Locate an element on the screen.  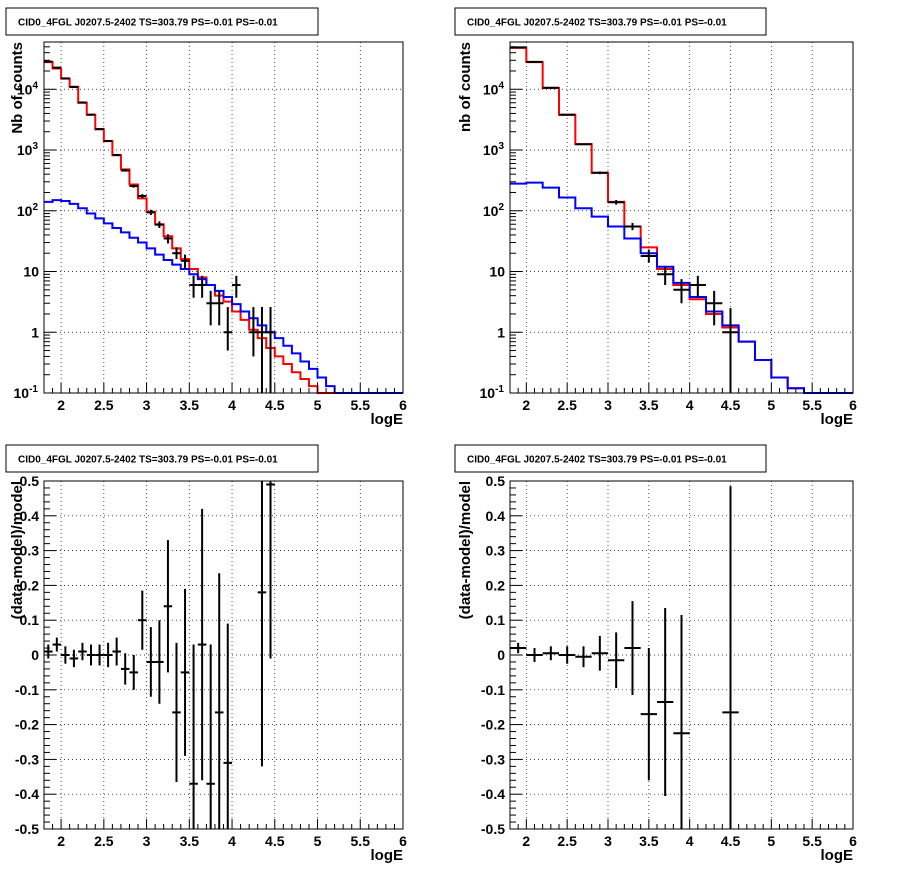
y-tick-label: 0.5 is located at coordinates (496, 481).